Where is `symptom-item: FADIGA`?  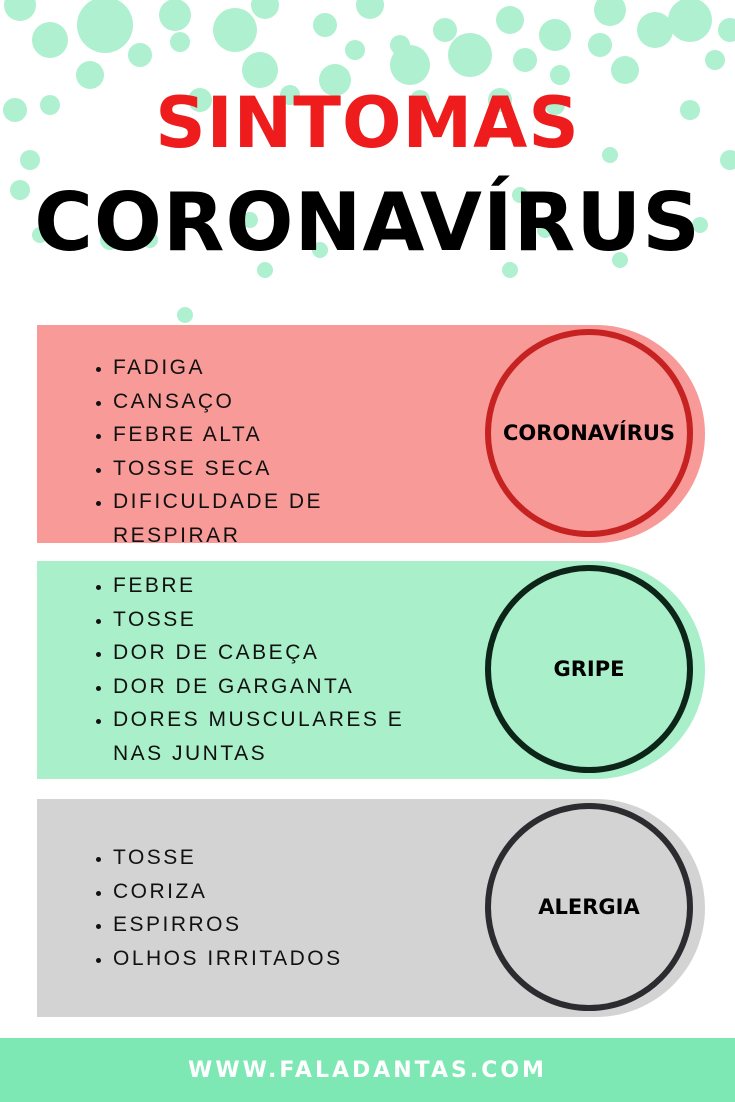
symptom-item: FADIGA is located at coordinates (283, 368).